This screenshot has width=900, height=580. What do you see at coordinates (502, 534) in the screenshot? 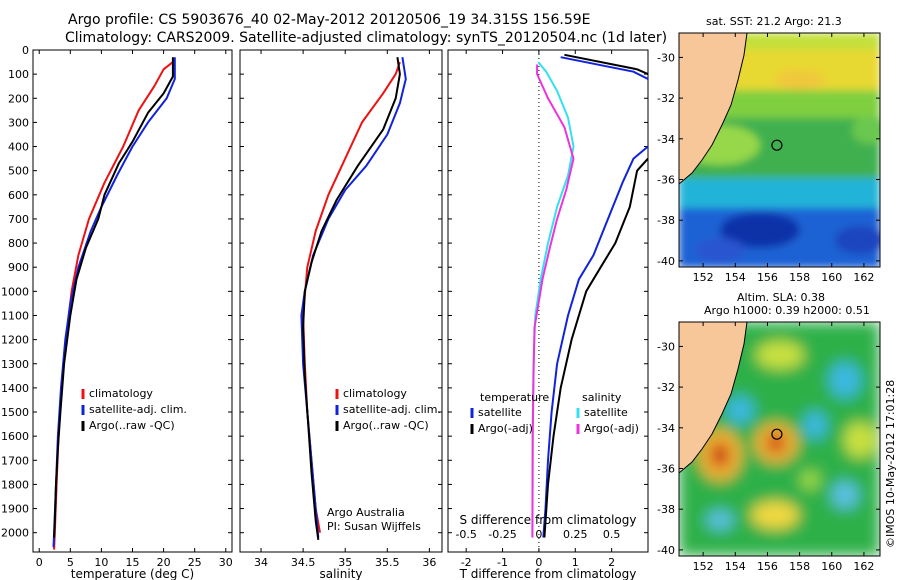
I see `top-x-tick-label: -0.25` at bounding box center [502, 534].